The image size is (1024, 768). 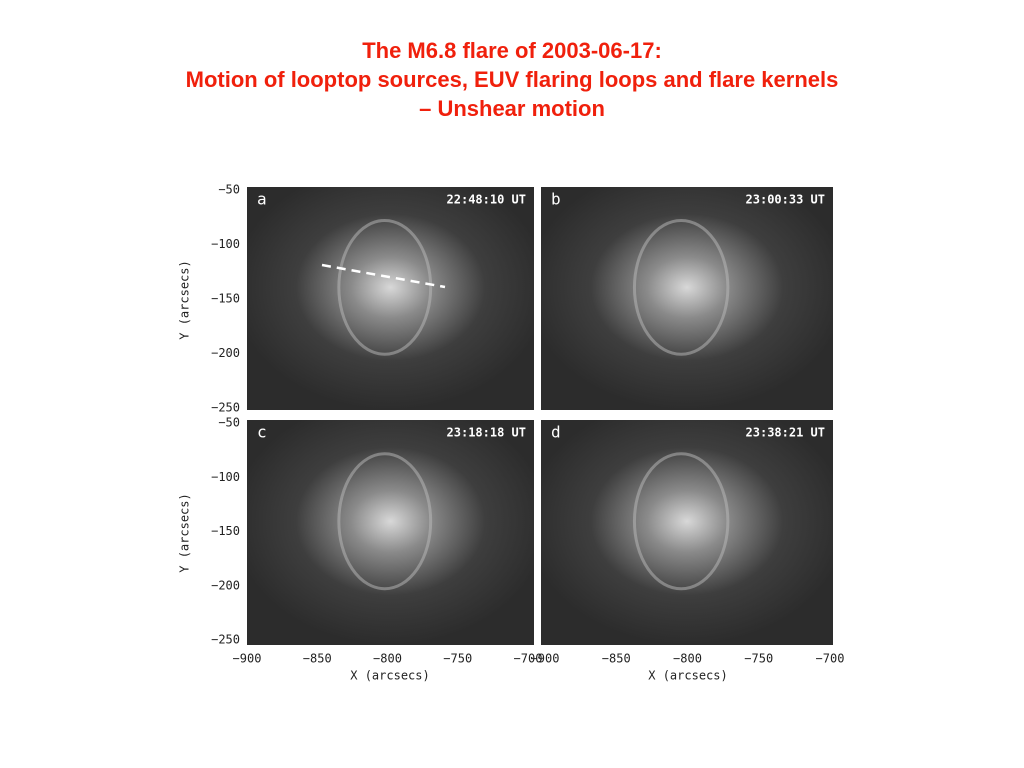 What do you see at coordinates (262, 199) in the screenshot?
I see `panel-letter: a` at bounding box center [262, 199].